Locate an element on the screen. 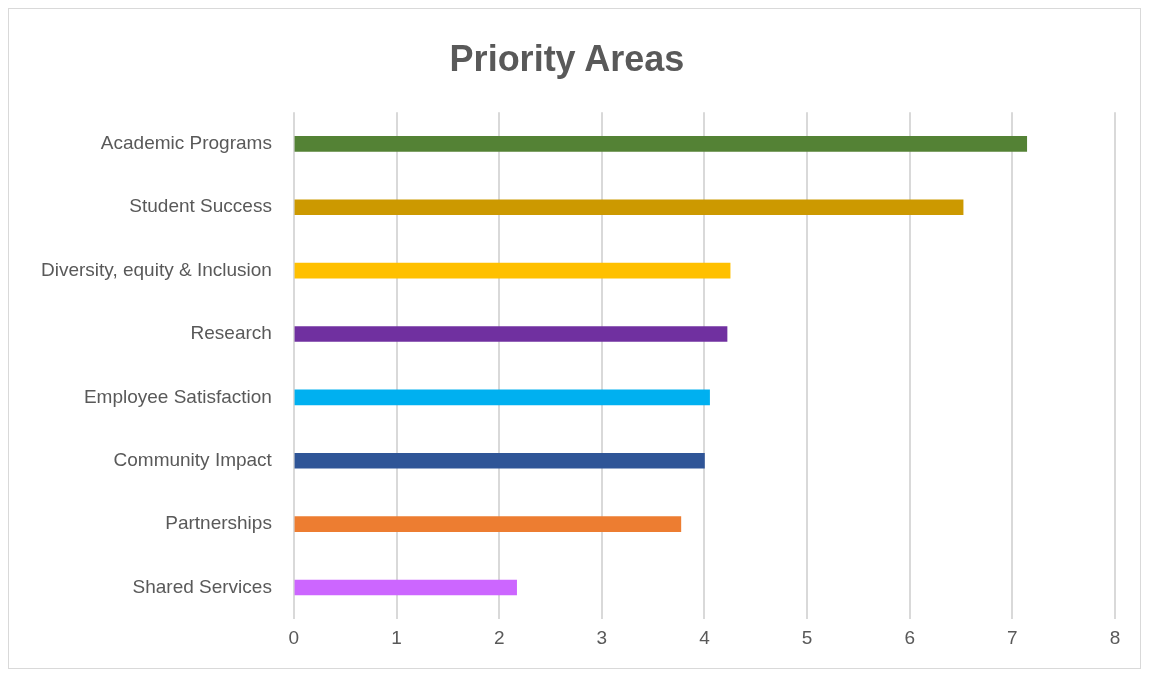 This screenshot has height=677, width=1149. x-tick-label: 0 is located at coordinates (294, 637).